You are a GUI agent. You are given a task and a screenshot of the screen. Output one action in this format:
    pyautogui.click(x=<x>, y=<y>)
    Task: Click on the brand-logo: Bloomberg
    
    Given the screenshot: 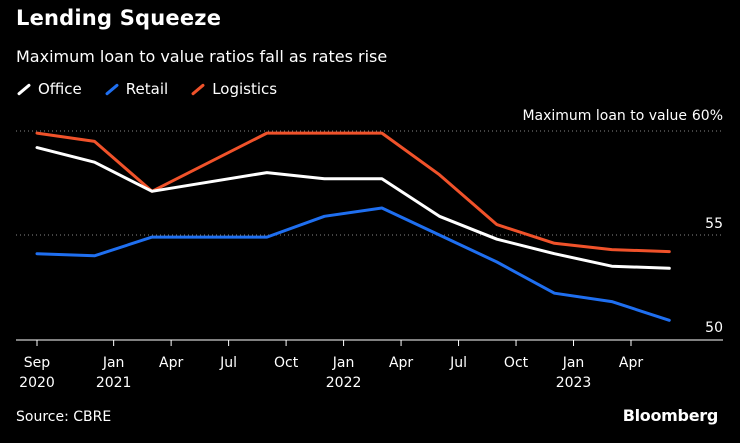 What is the action you would take?
    pyautogui.click(x=670, y=415)
    